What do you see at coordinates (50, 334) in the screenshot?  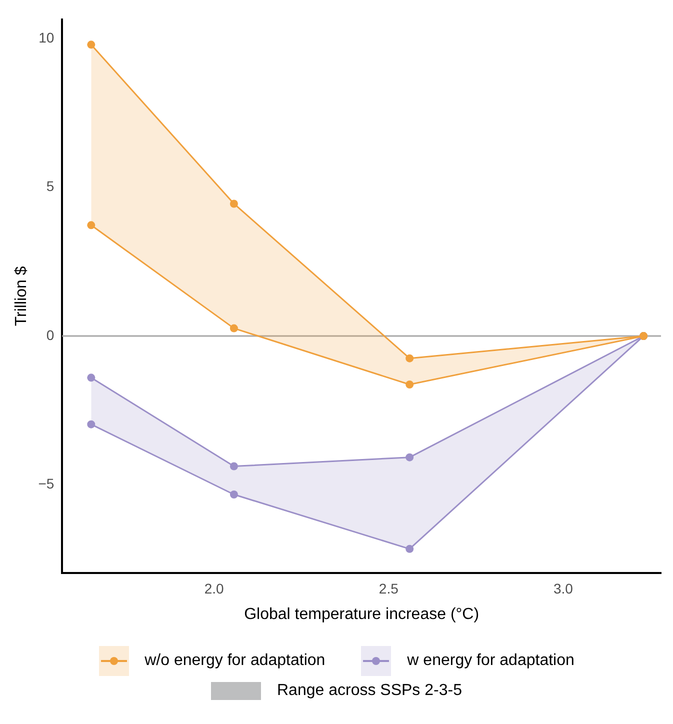 I see `y-tick-label: 0` at bounding box center [50, 334].